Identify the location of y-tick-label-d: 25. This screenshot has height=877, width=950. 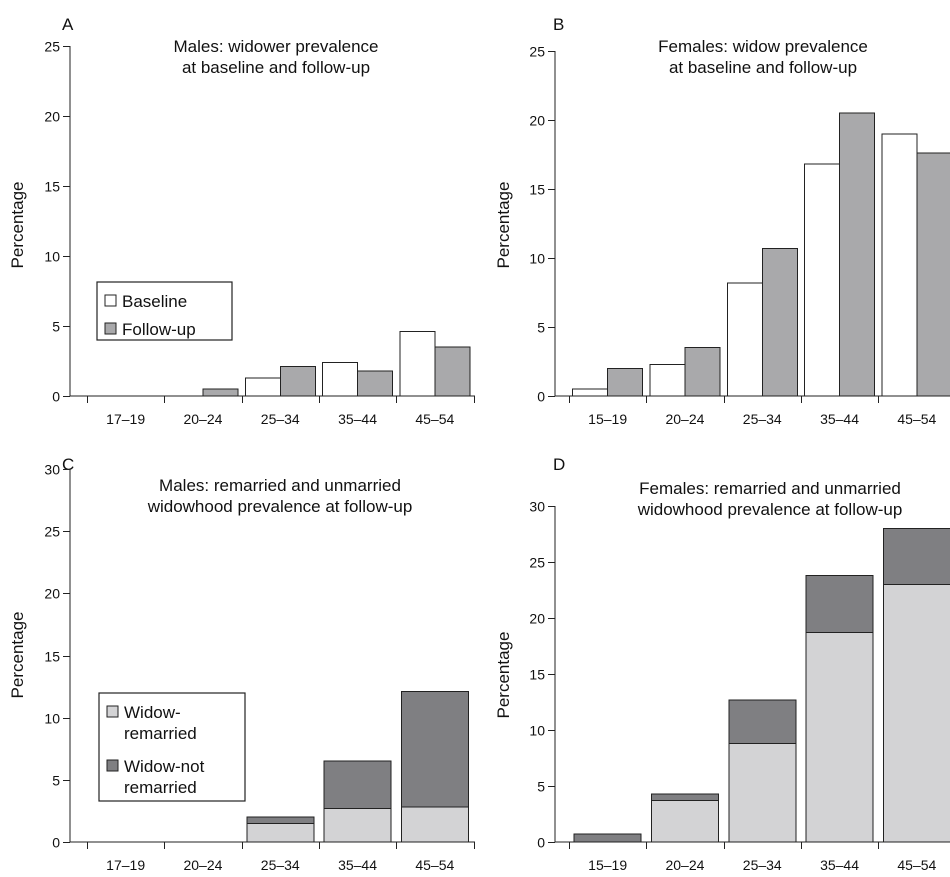
(537, 563).